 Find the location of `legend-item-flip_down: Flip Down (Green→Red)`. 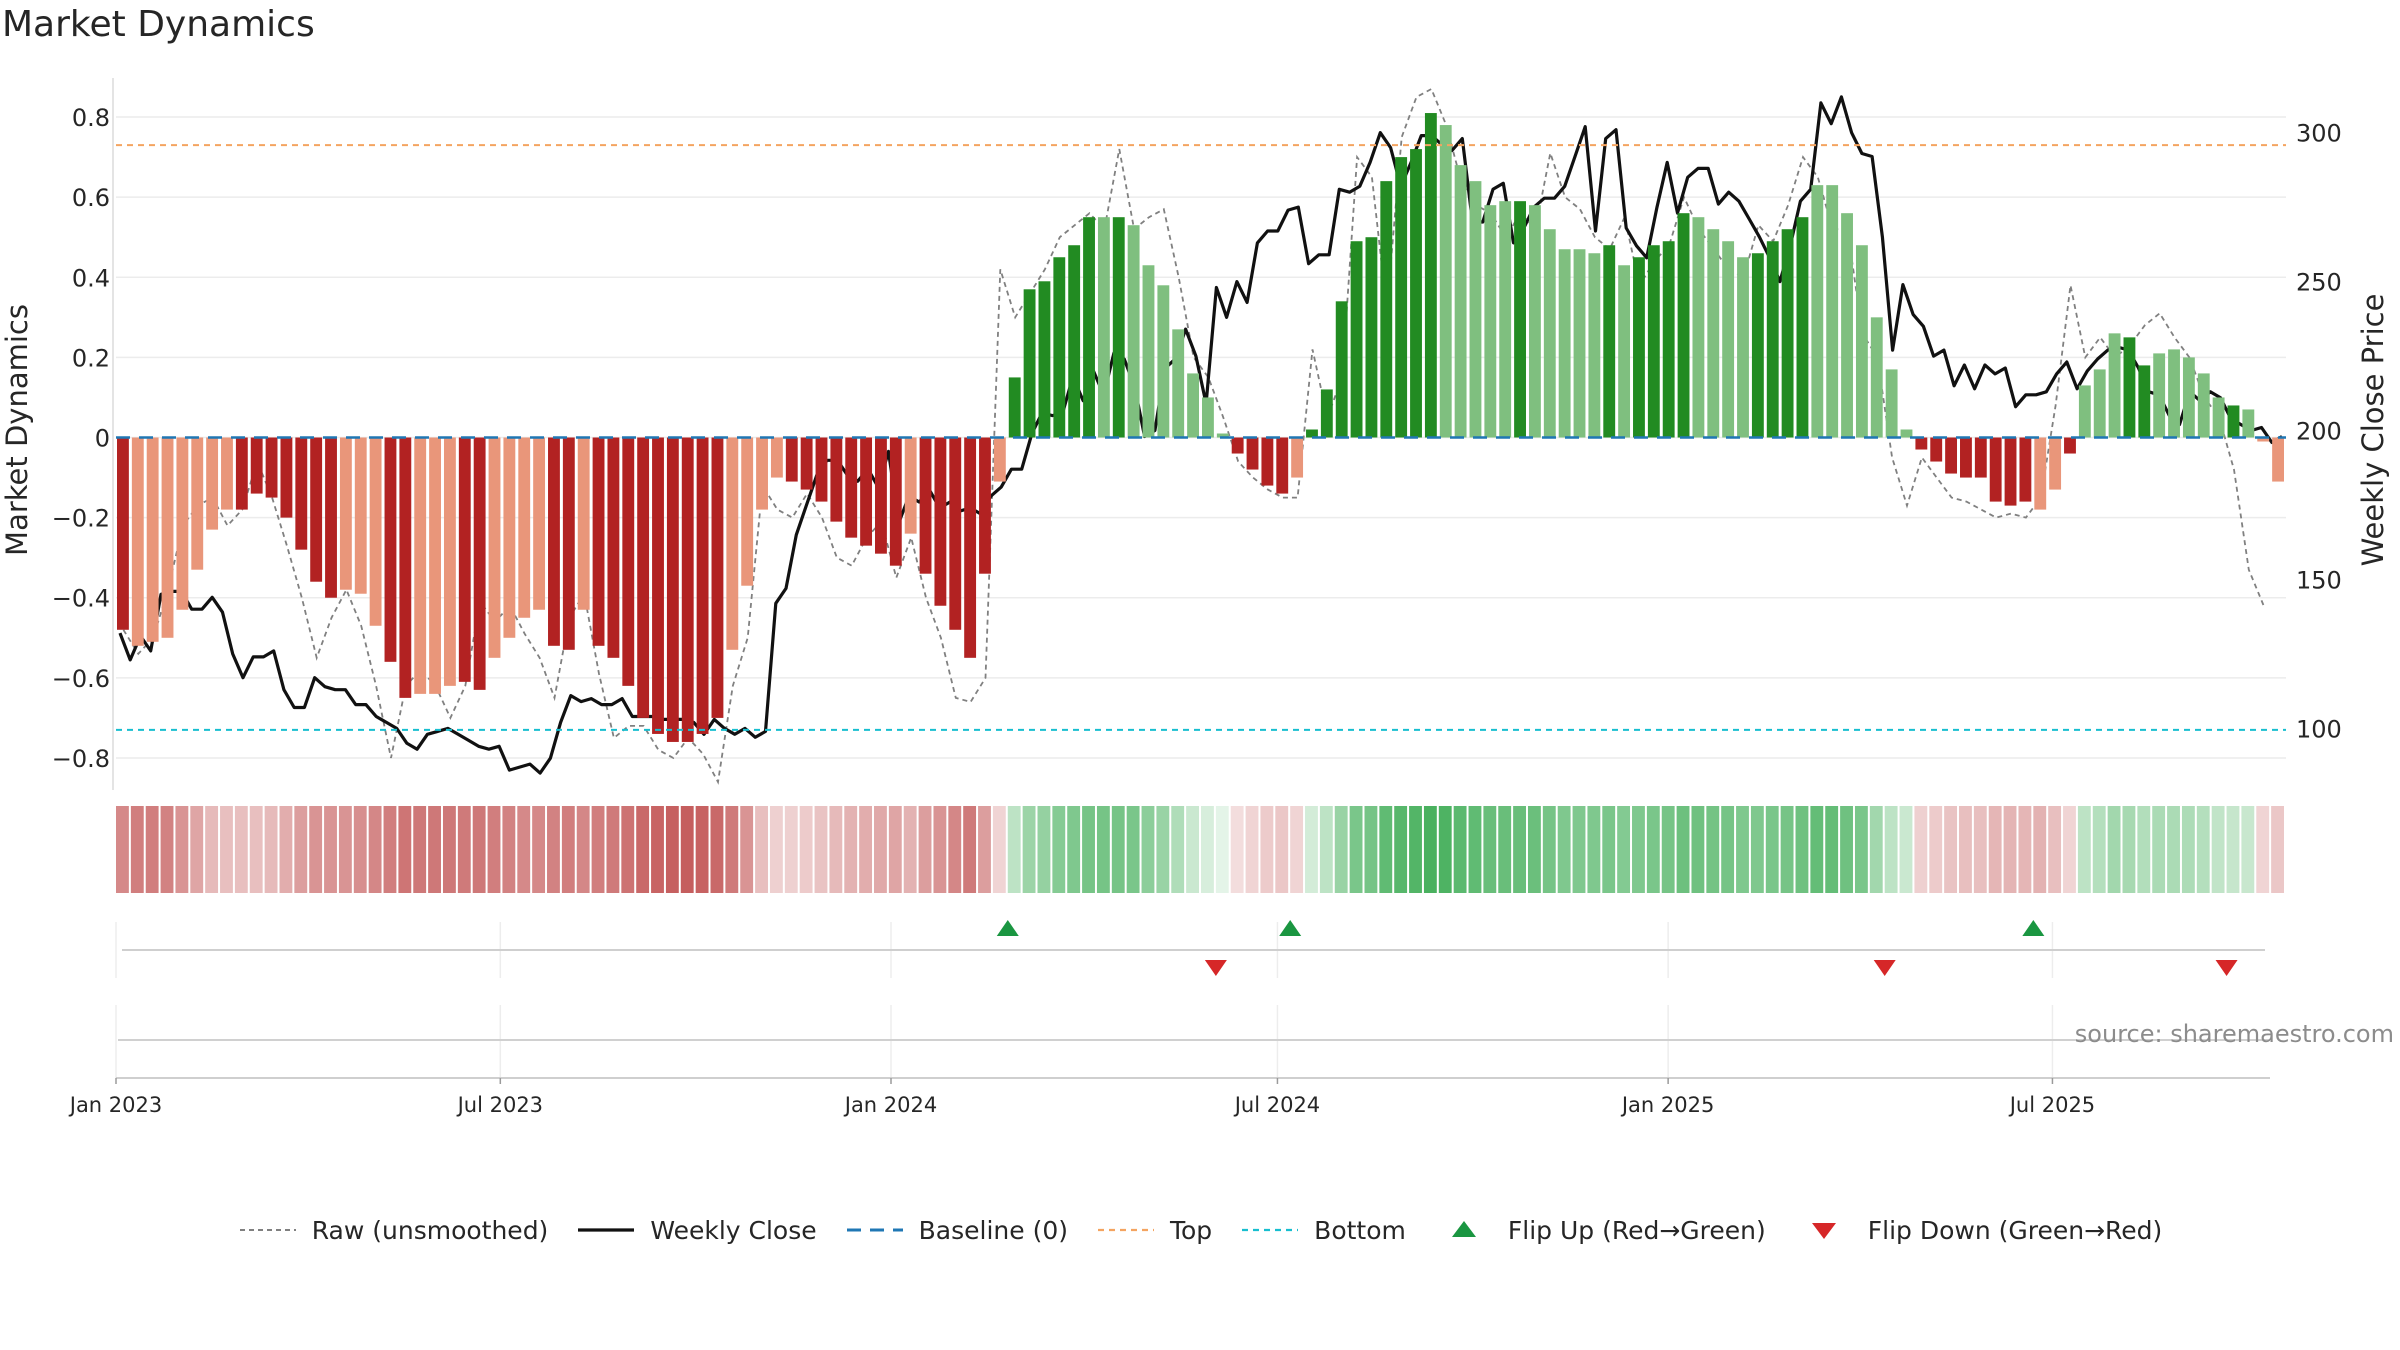

legend-item-flip_down: Flip Down (Green→Red) is located at coordinates (1978, 1230).